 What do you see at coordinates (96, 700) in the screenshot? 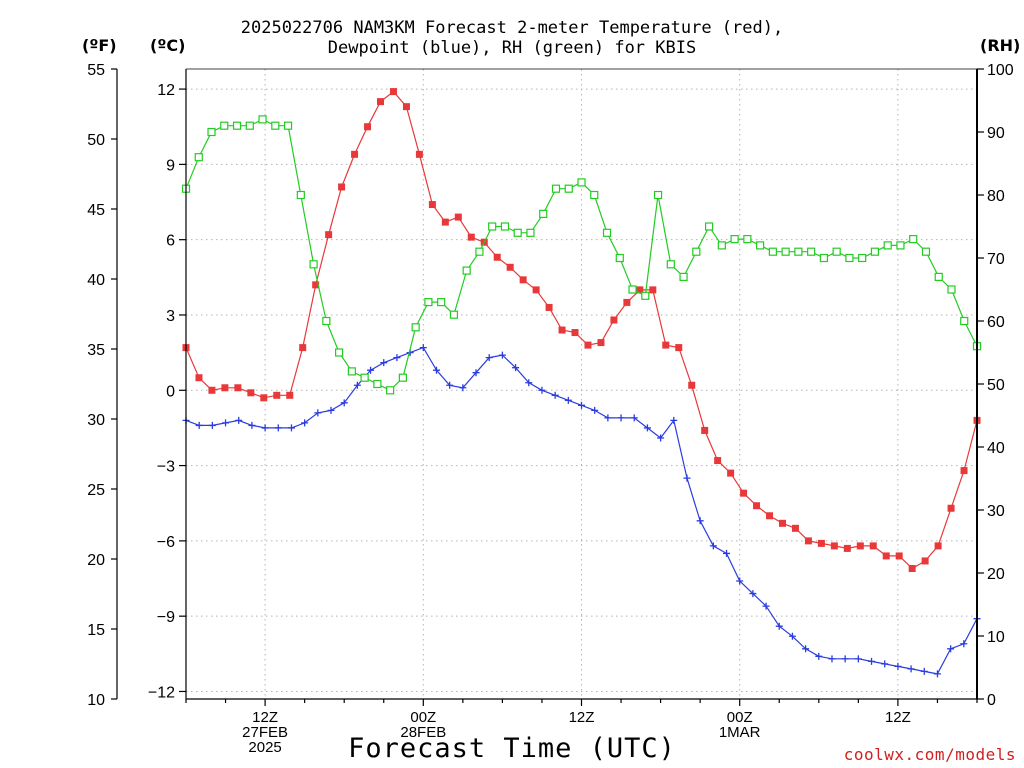
I see `fahrenheit-tick-label: 10` at bounding box center [96, 700].